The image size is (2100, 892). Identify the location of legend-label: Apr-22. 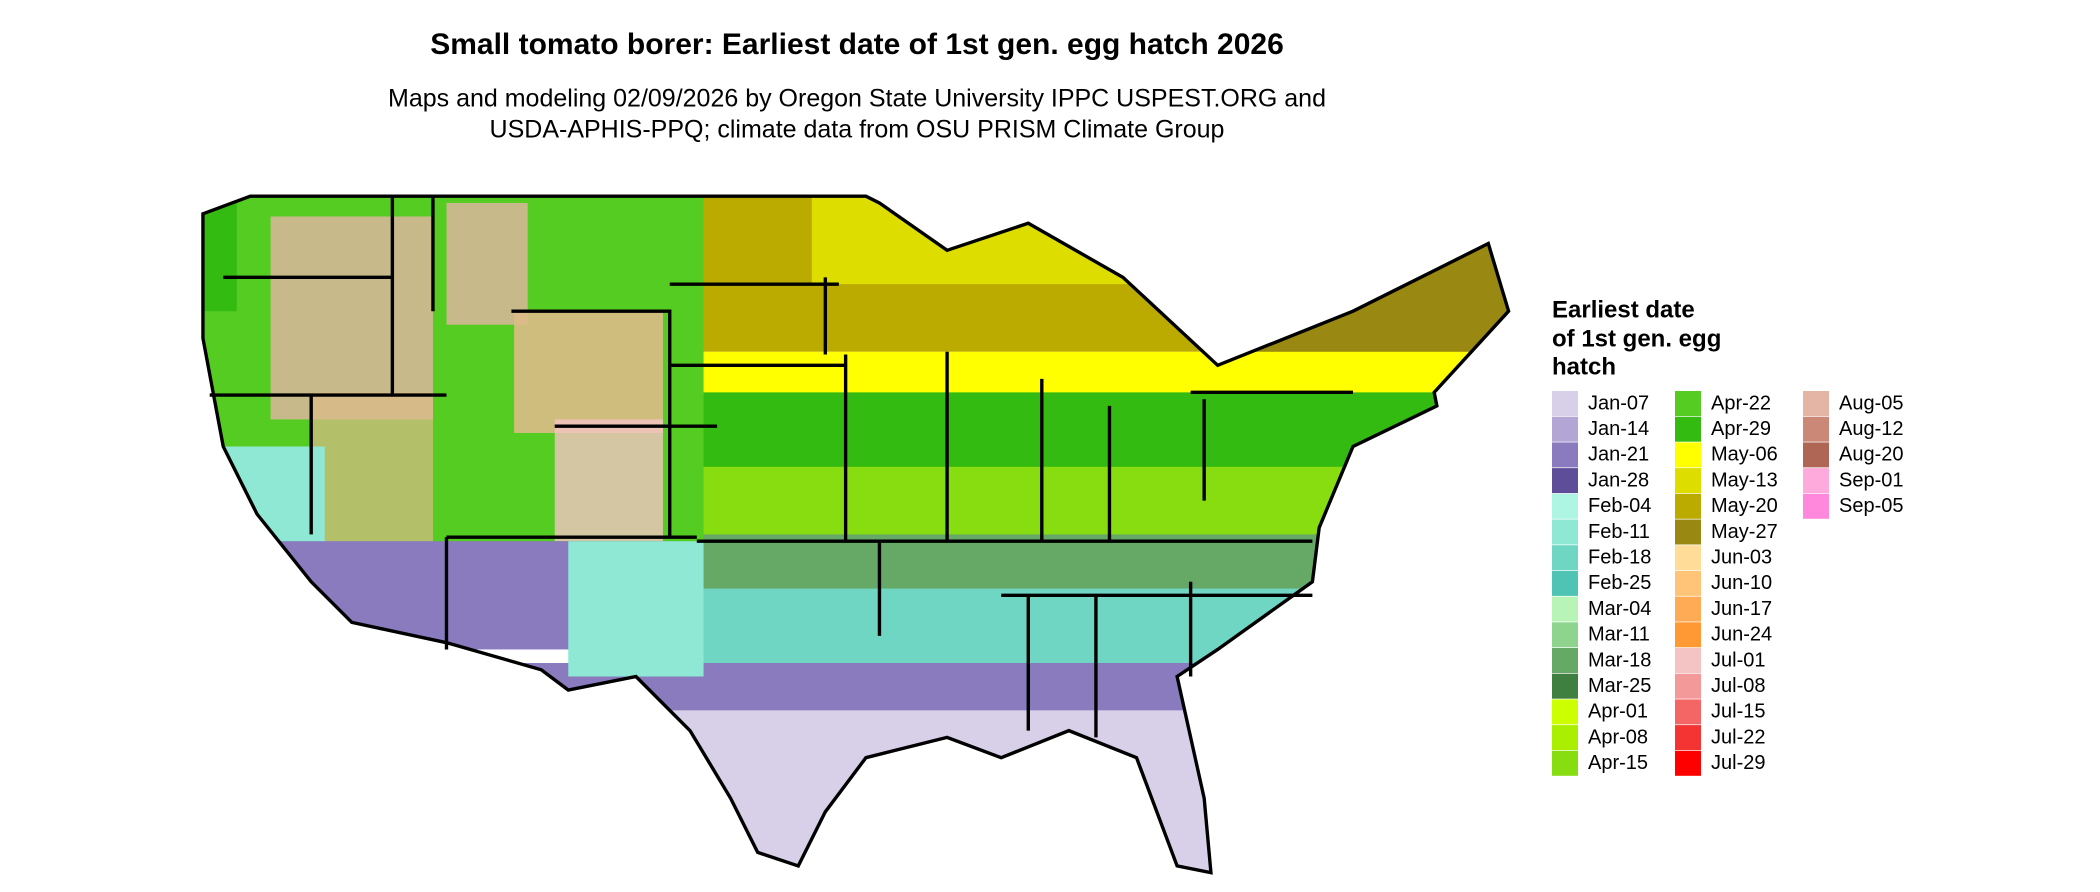
(1741, 403).